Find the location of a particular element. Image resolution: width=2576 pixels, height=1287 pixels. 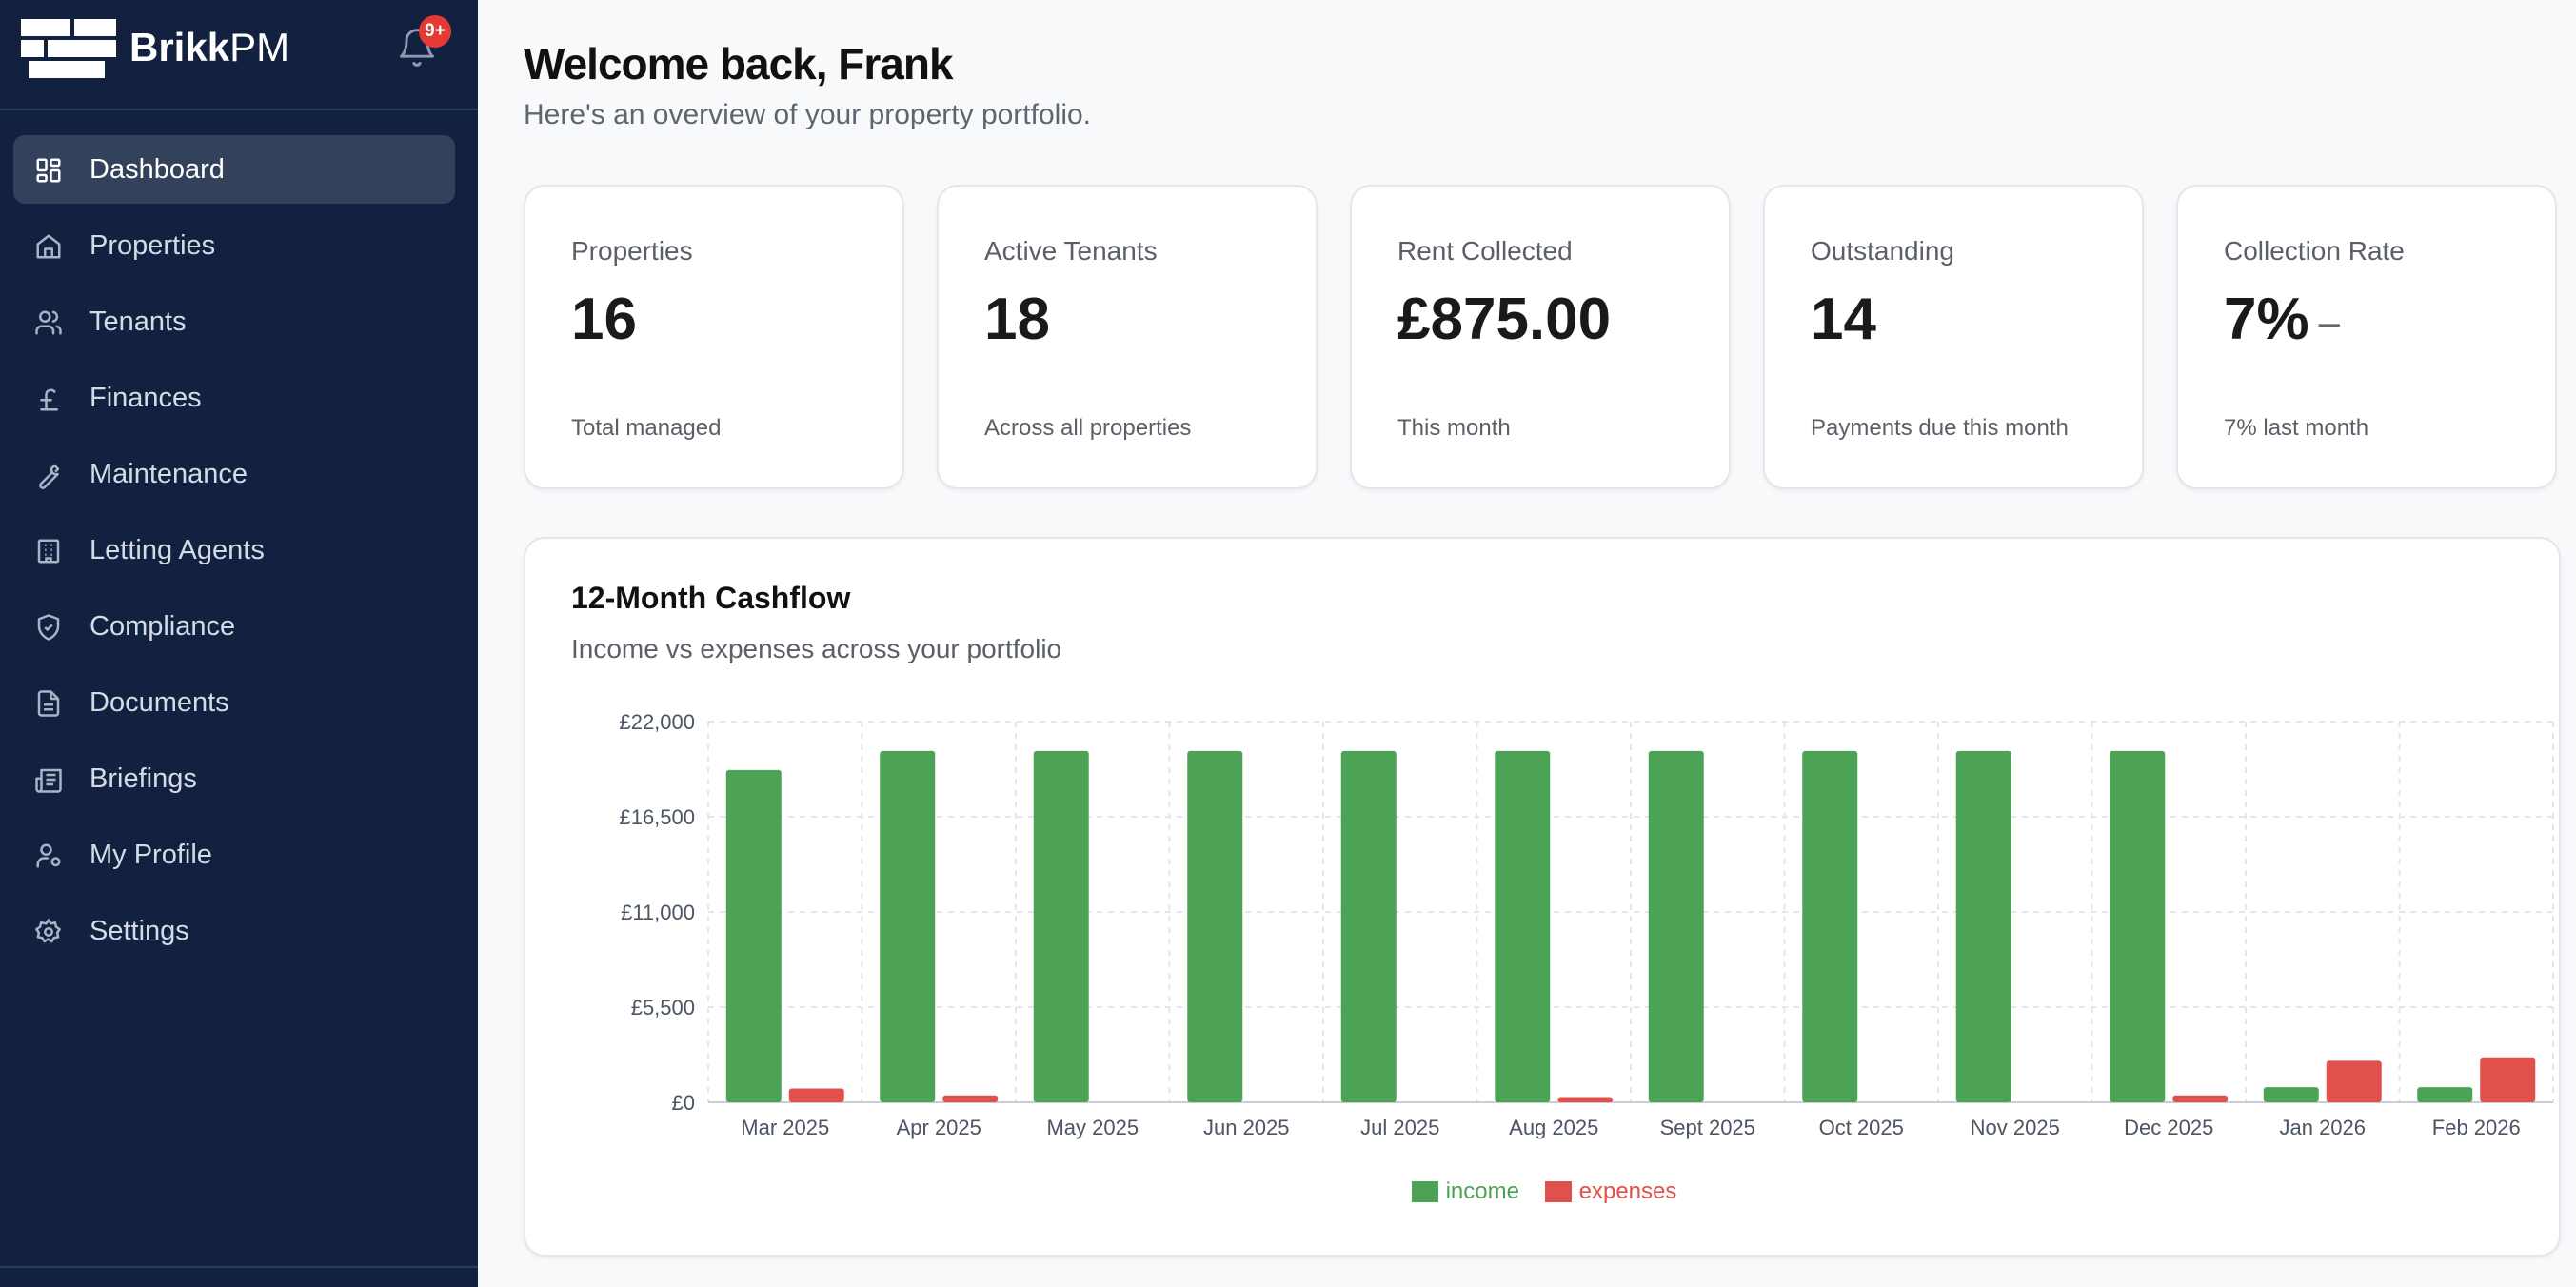

users-icon is located at coordinates (48, 322).